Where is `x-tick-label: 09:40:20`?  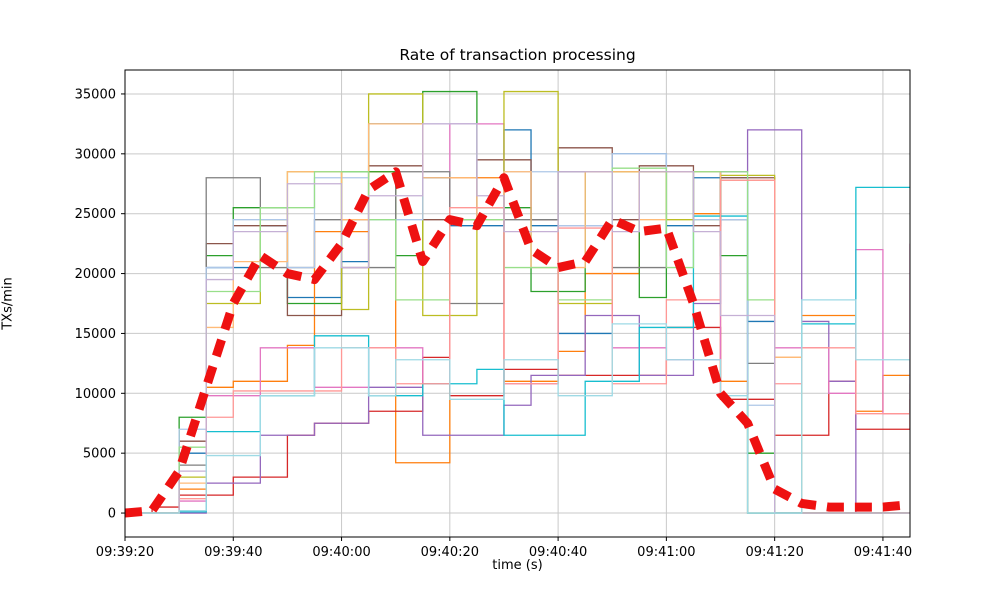
x-tick-label: 09:40:20 is located at coordinates (450, 552).